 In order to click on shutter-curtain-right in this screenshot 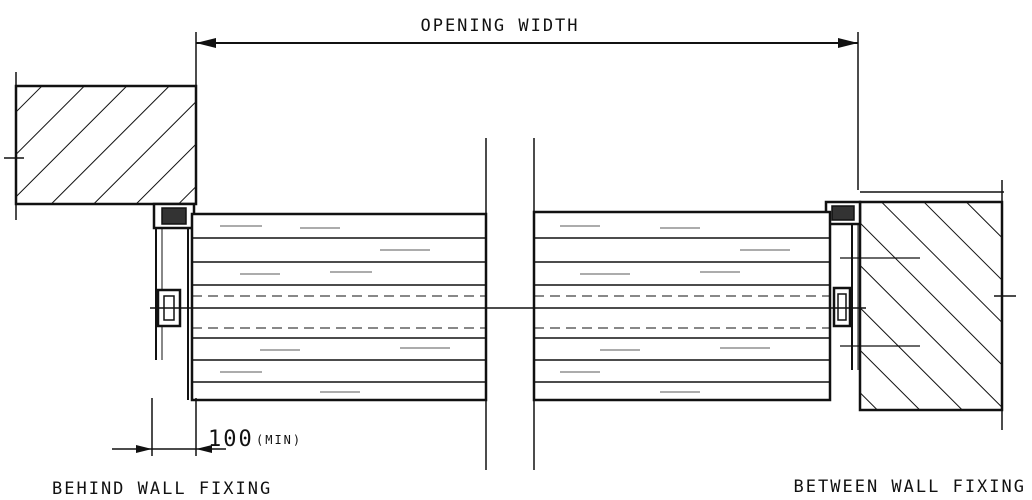, I will do `click(682, 306)`.